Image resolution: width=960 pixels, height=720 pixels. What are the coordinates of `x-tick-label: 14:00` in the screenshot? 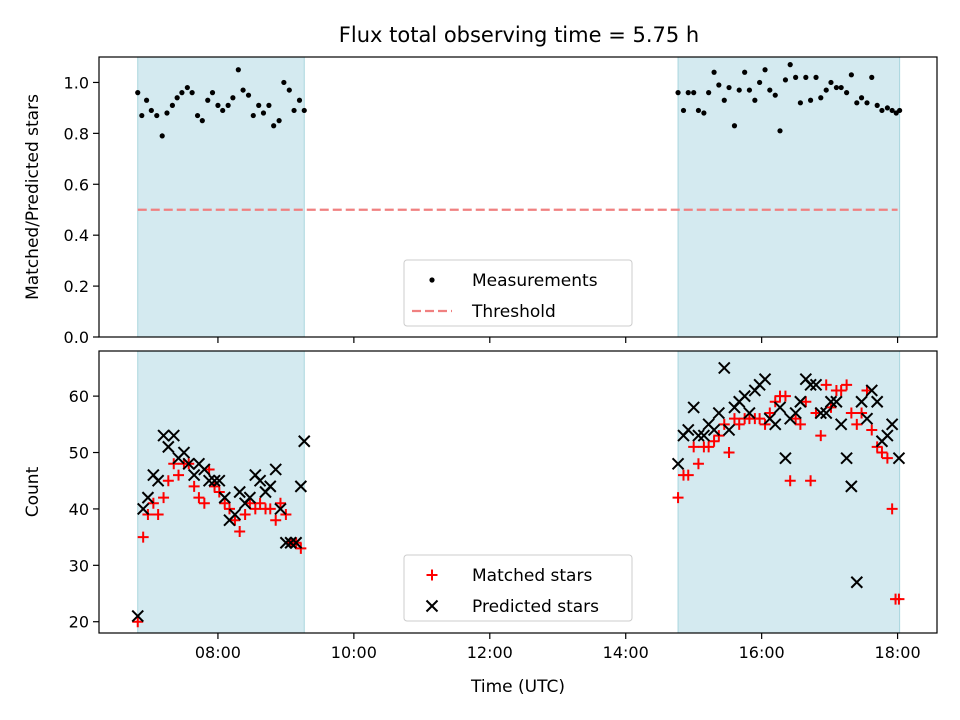 It's located at (626, 652).